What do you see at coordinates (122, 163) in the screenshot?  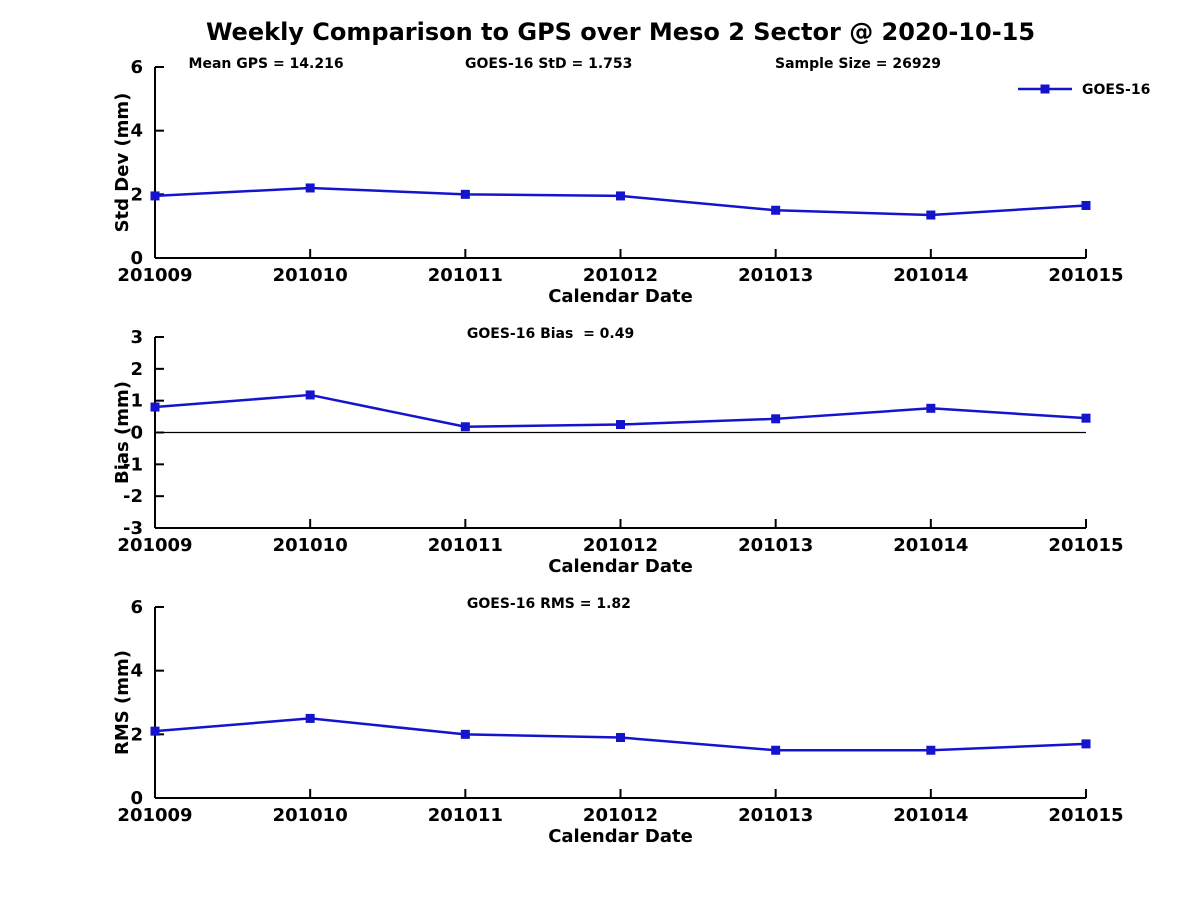 I see `y-axis-title: Std Dev (mm)` at bounding box center [122, 163].